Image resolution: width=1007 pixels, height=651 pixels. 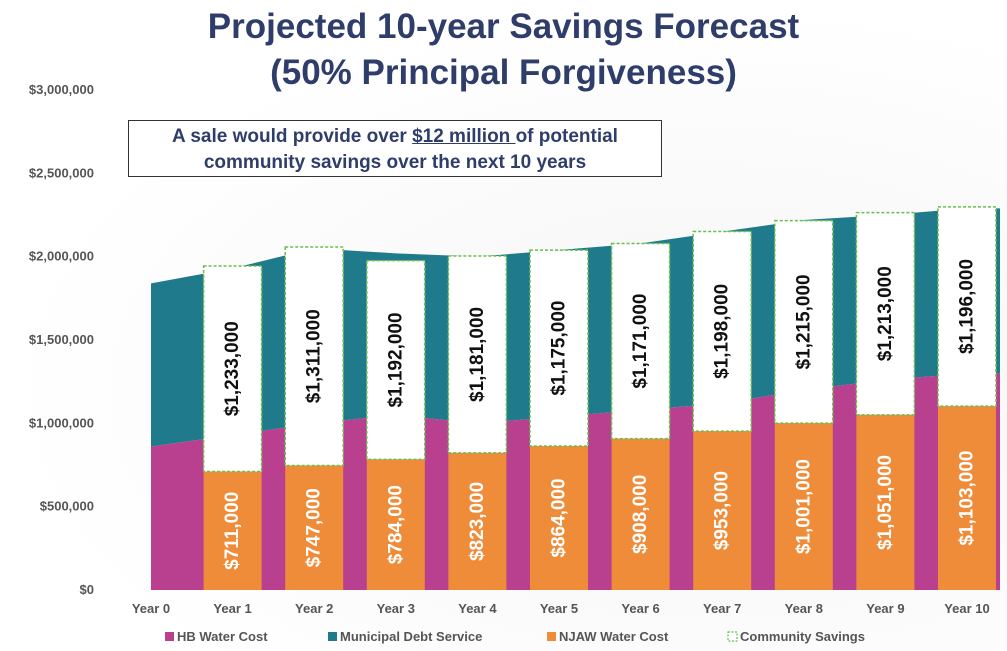 I want to click on data-label-community-savings: $1,311,000, so click(x=314, y=356).